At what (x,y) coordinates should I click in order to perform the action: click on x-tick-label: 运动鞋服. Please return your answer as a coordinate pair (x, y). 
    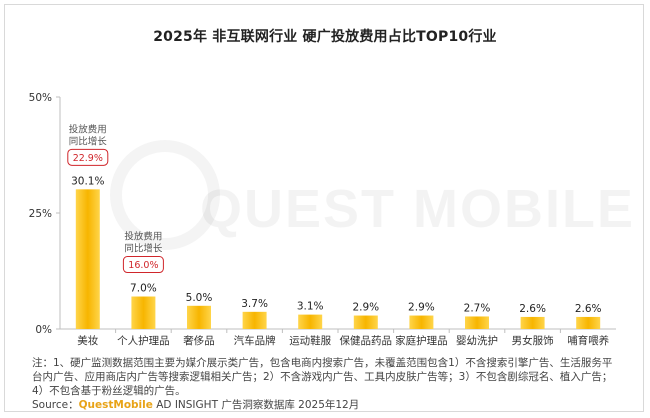
    Looking at the image, I should click on (310, 340).